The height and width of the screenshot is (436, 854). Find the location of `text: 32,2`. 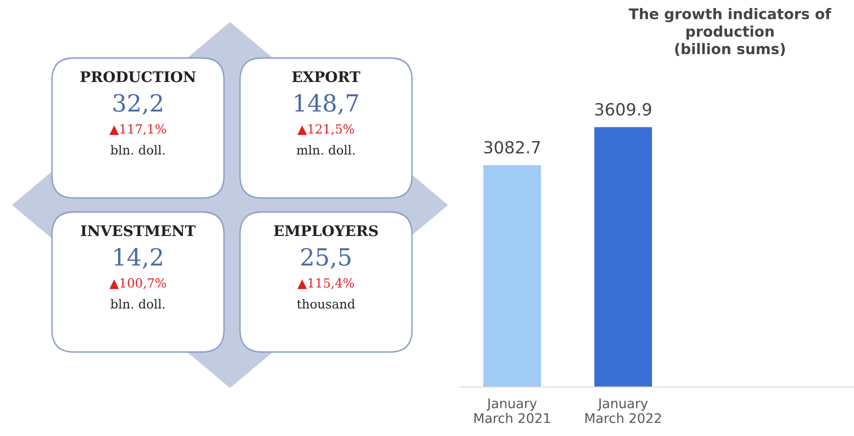

text: 32,2 is located at coordinates (138, 104).